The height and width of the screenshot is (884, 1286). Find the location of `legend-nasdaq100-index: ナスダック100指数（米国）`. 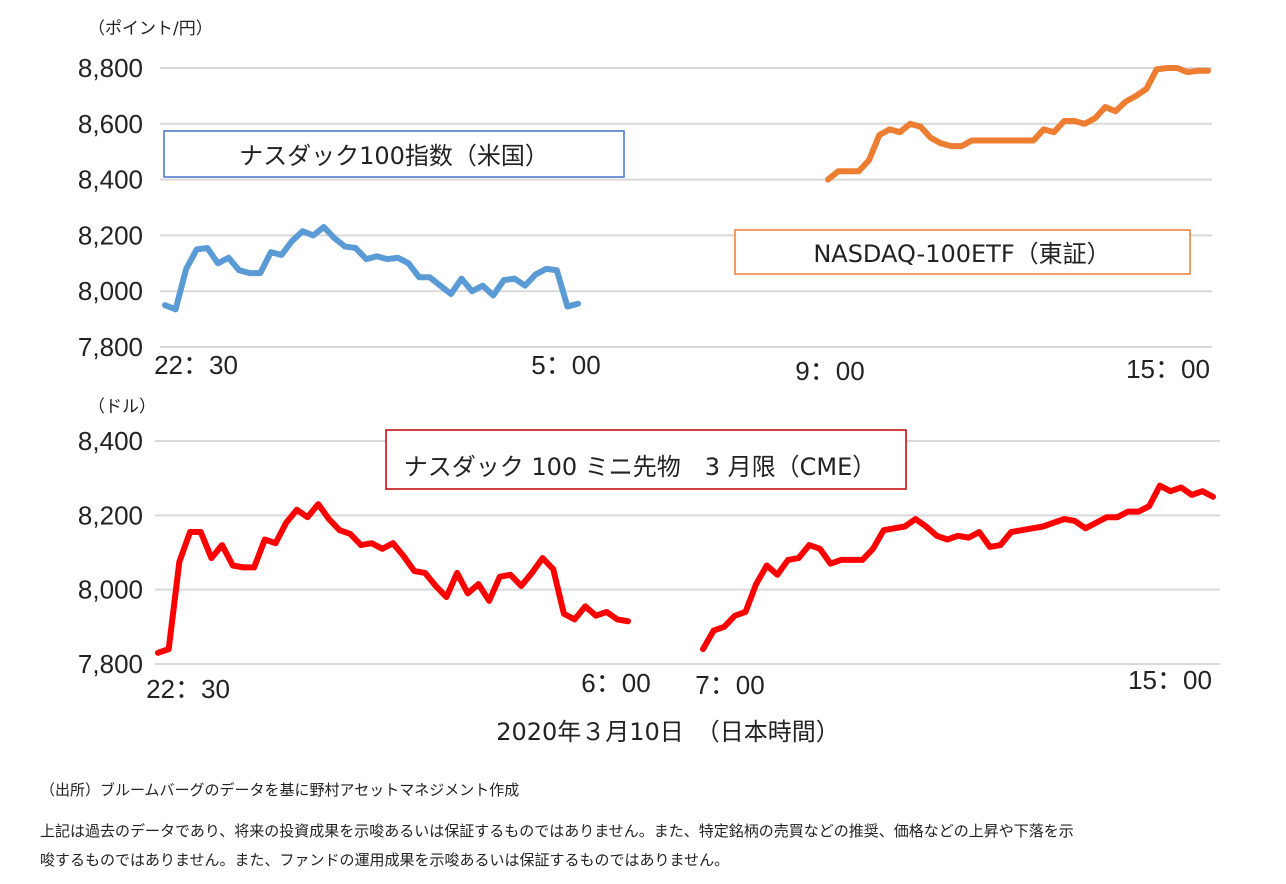

legend-nasdaq100-index: ナスダック100指数（米国） is located at coordinates (394, 156).